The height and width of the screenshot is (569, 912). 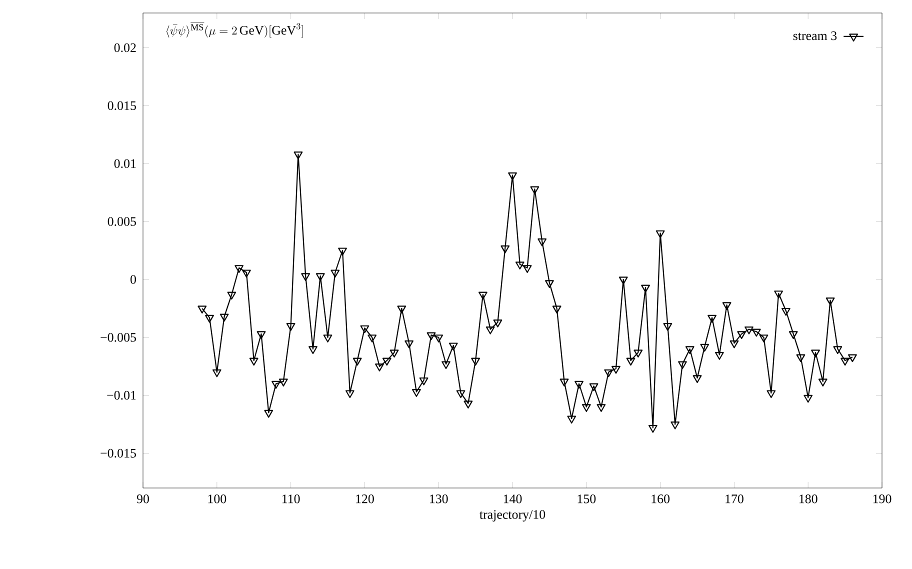 I want to click on x-tick-label: 160, so click(x=661, y=499).